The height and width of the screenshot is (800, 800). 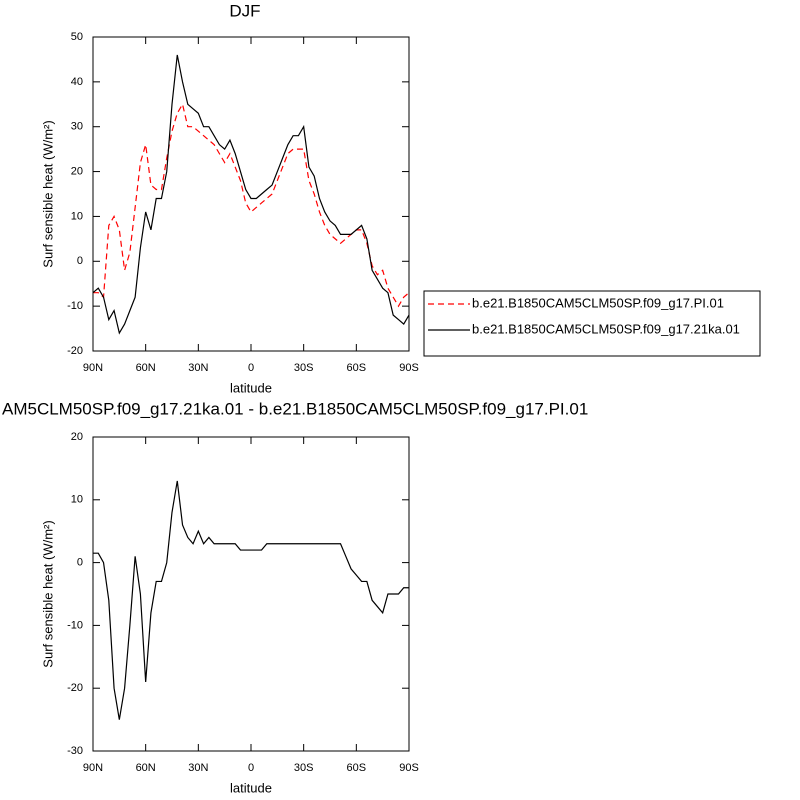 What do you see at coordinates (77, 127) in the screenshot?
I see `y-tick-label: 30` at bounding box center [77, 127].